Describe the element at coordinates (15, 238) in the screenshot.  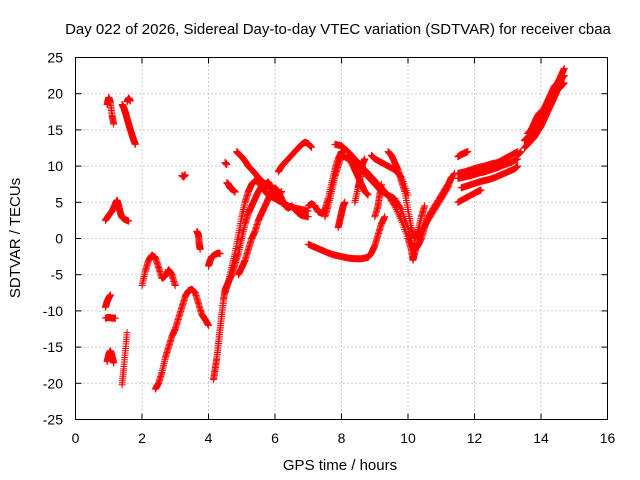
I see `y-axis-label: SDTVAR / TECUs` at that location.